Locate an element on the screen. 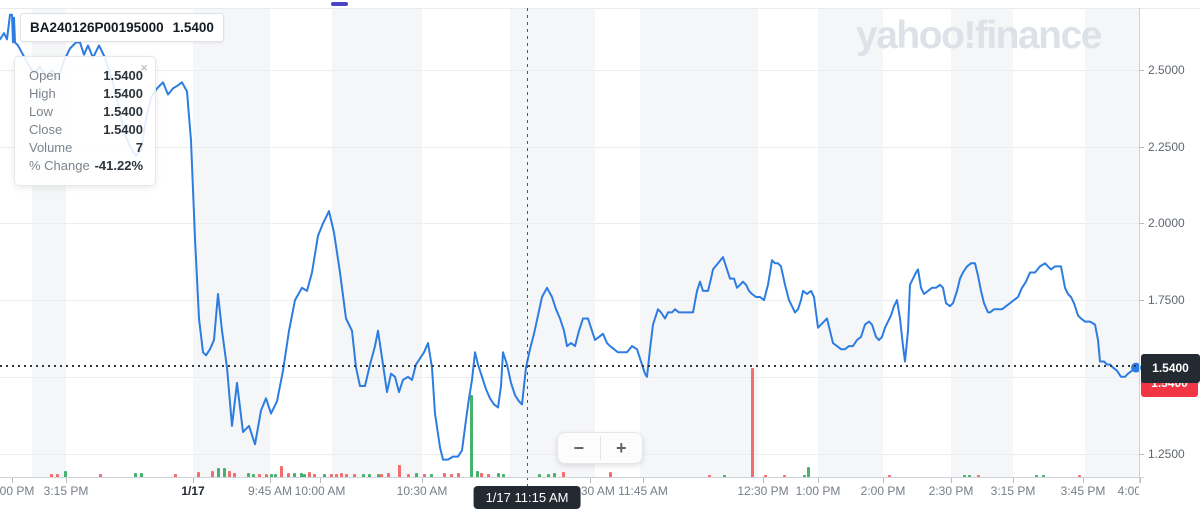 The height and width of the screenshot is (515, 1200). top-divider is located at coordinates (600, 8).